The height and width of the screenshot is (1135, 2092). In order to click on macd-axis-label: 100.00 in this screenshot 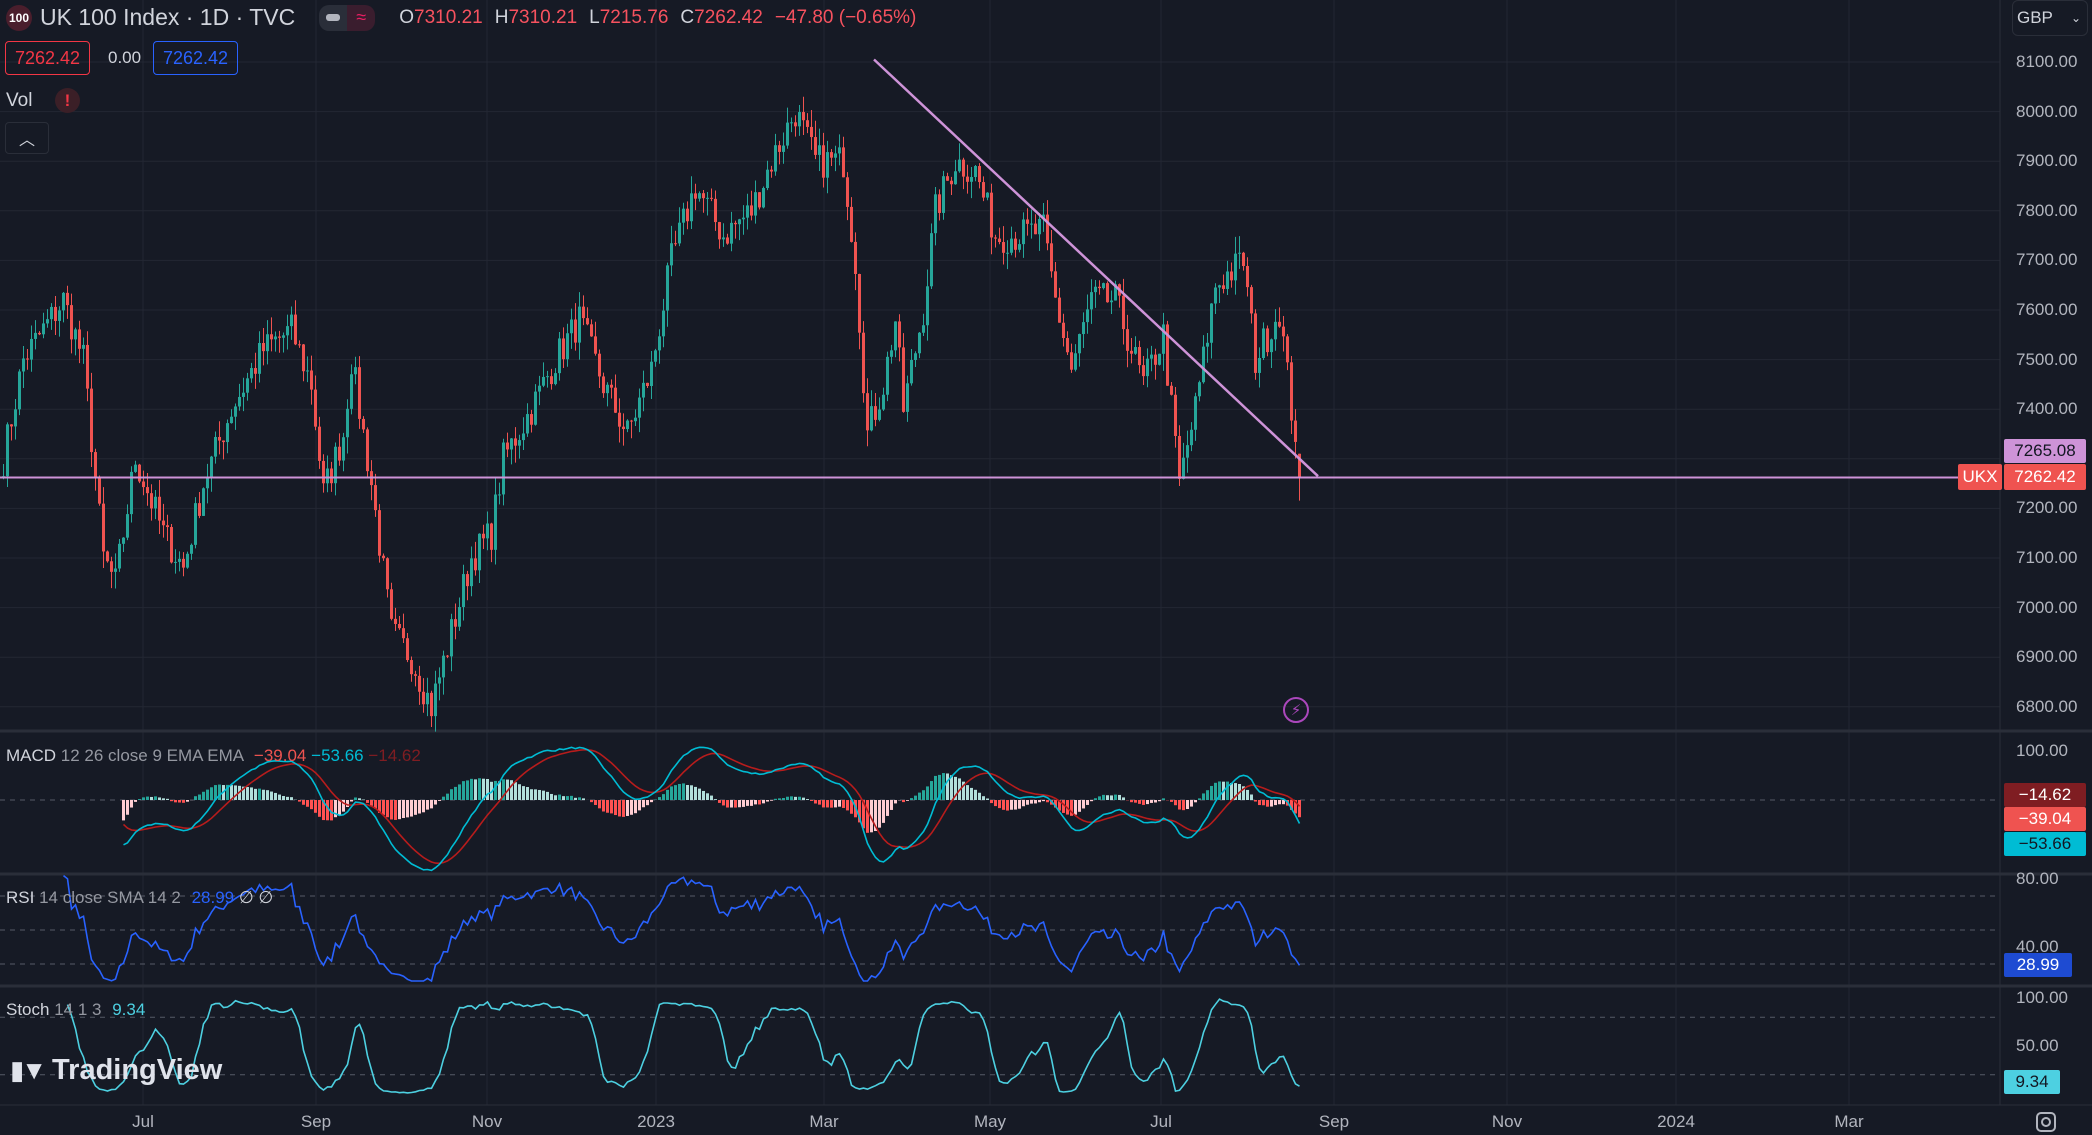, I will do `click(2042, 750)`.